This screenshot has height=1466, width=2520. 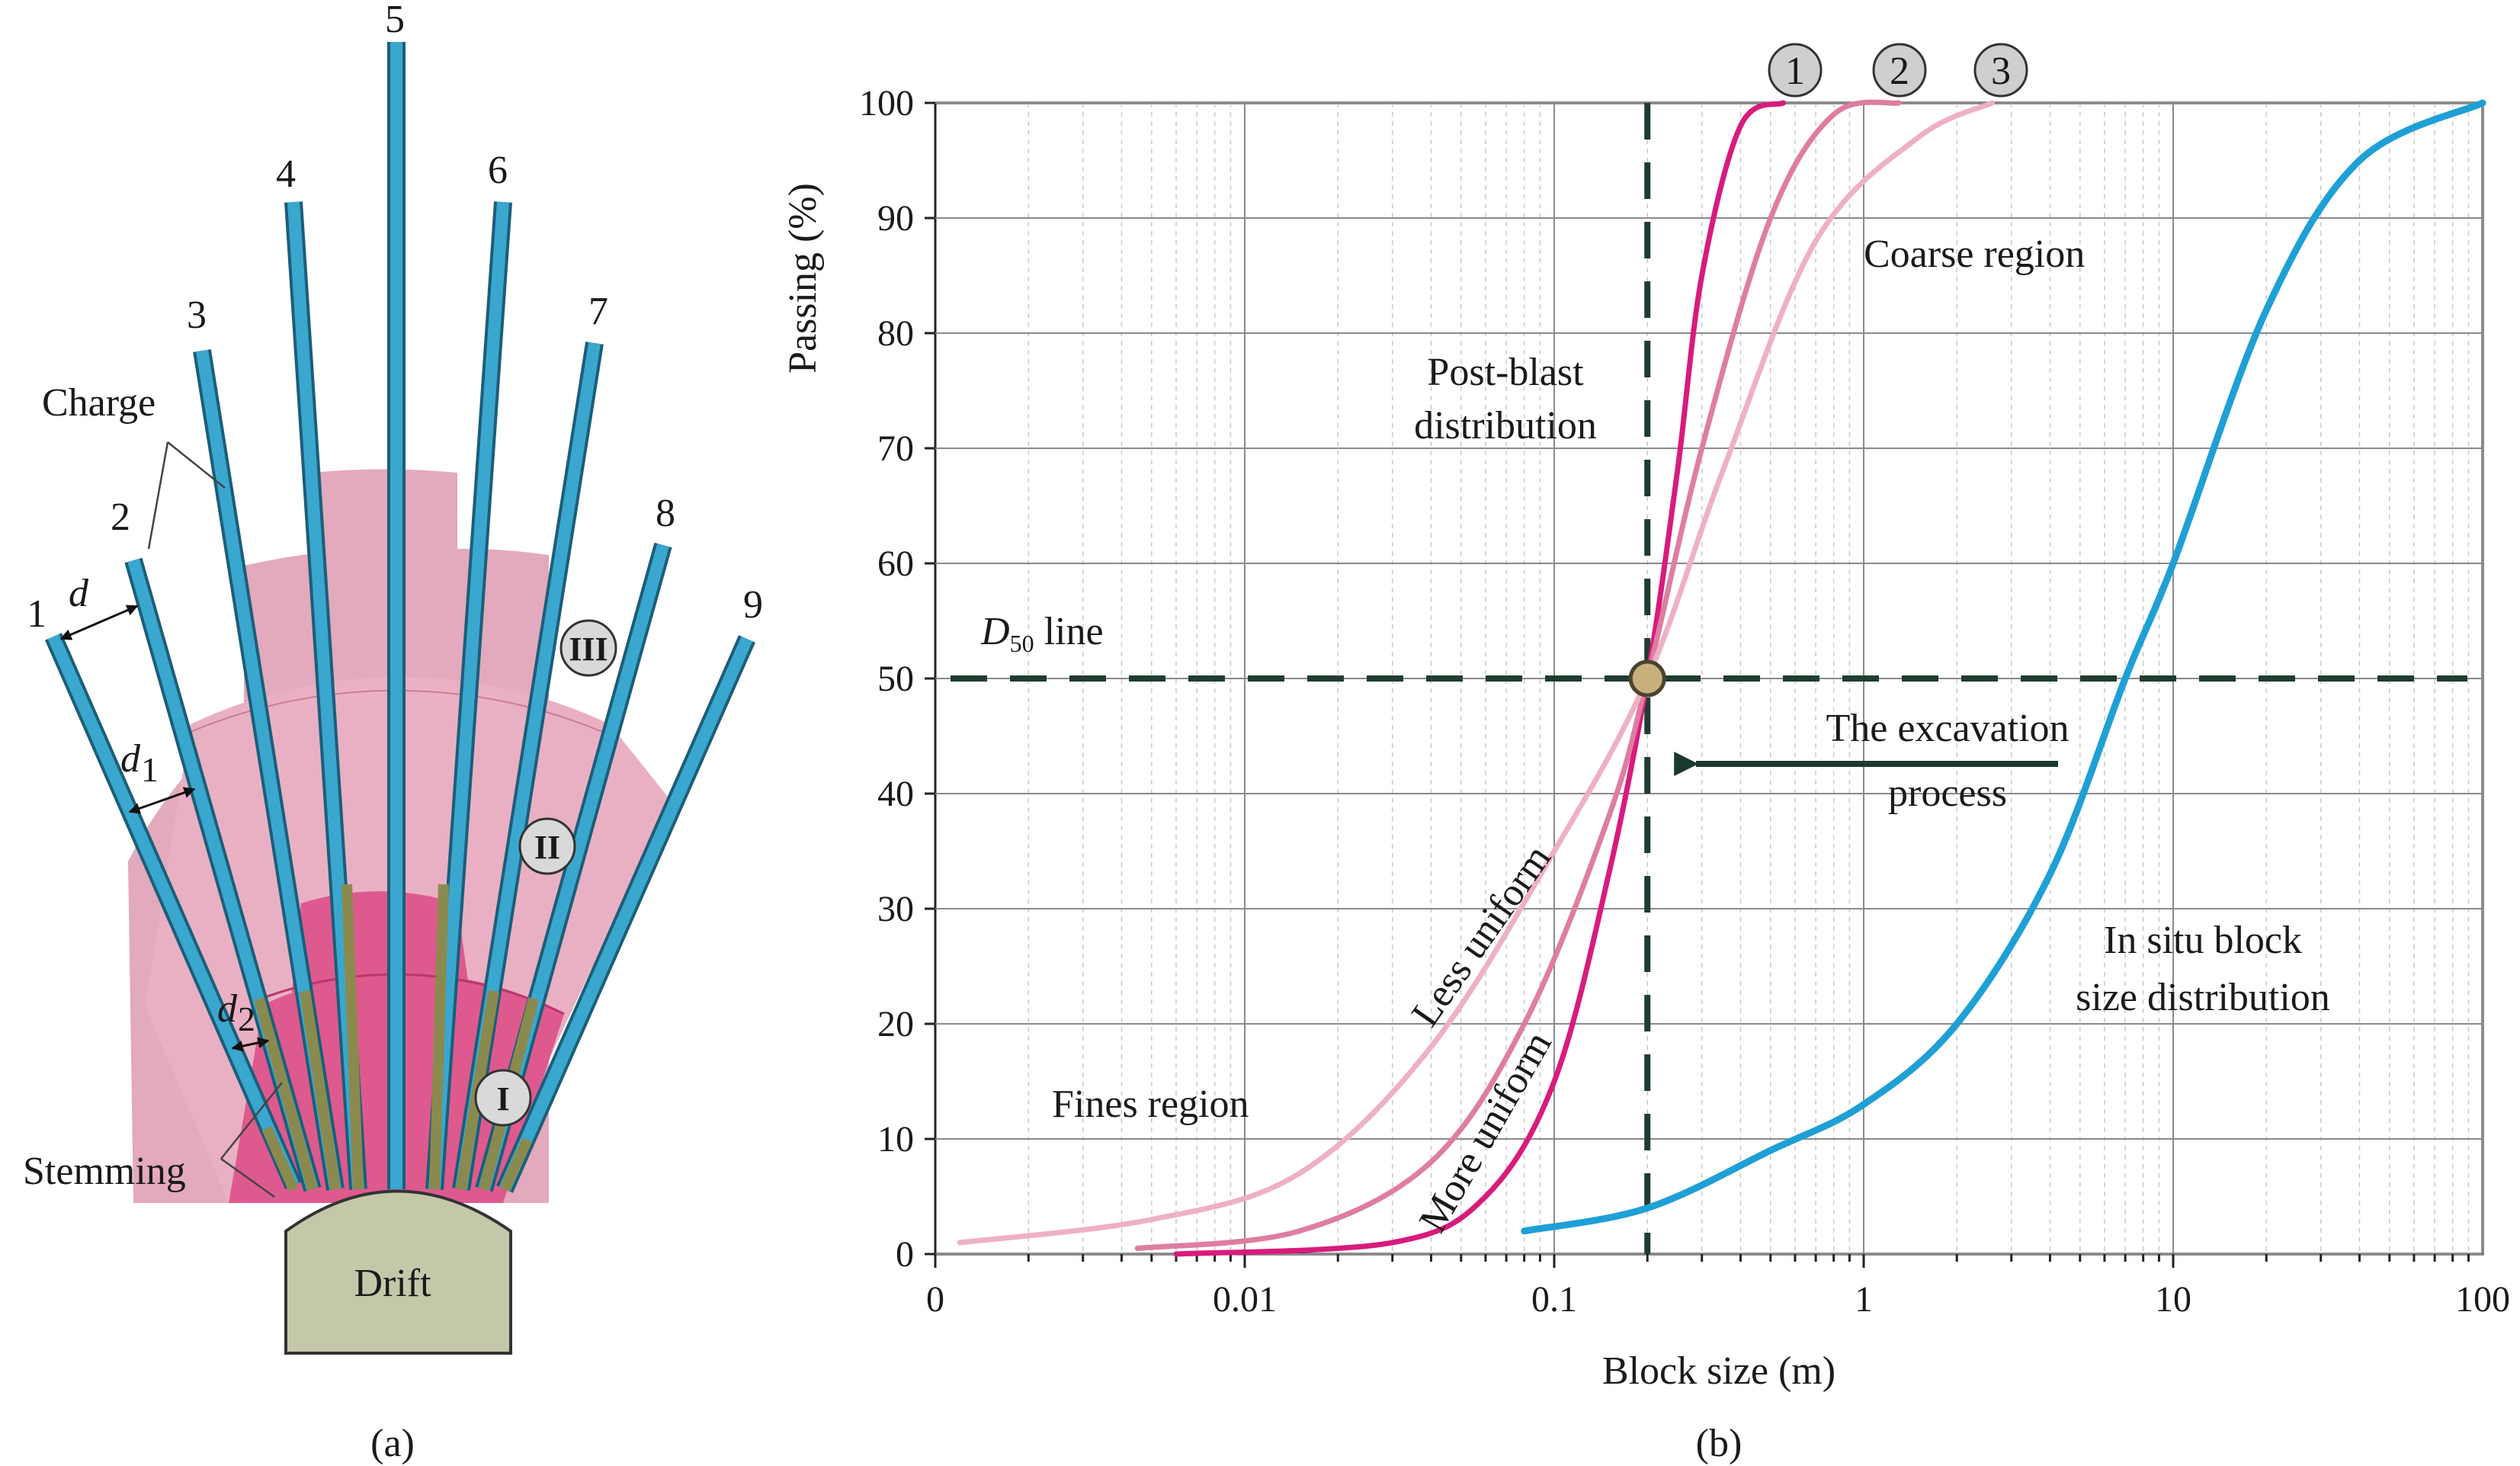 I want to click on hole-number-3: 3, so click(x=197, y=315).